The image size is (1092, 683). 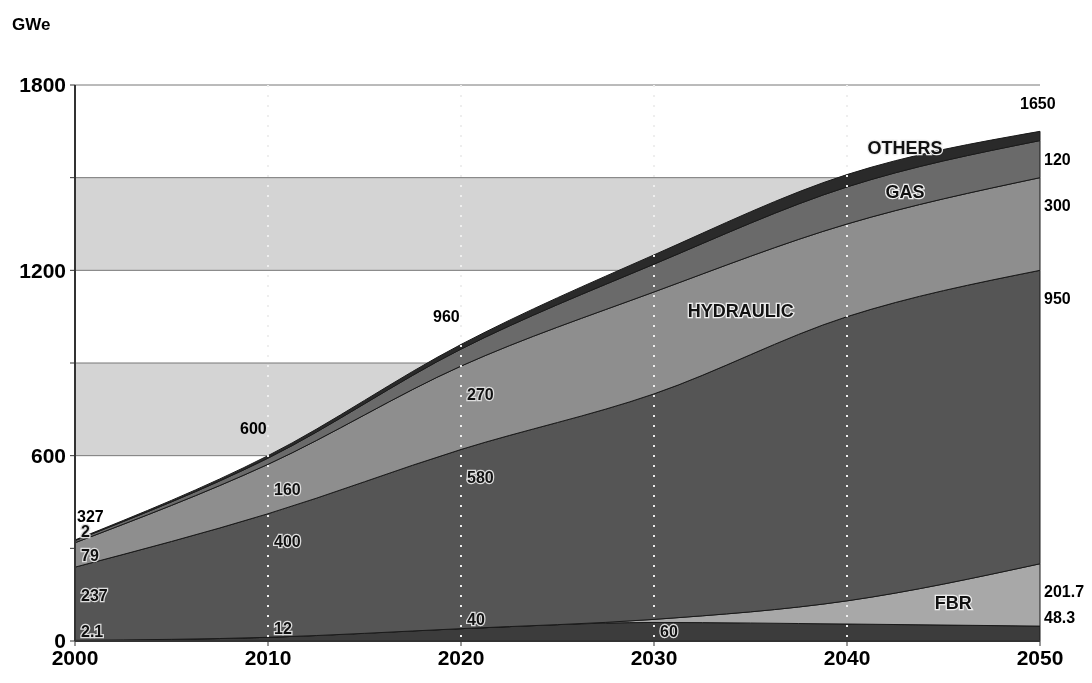 I want to click on y-axis-title: GWe, so click(x=31, y=24).